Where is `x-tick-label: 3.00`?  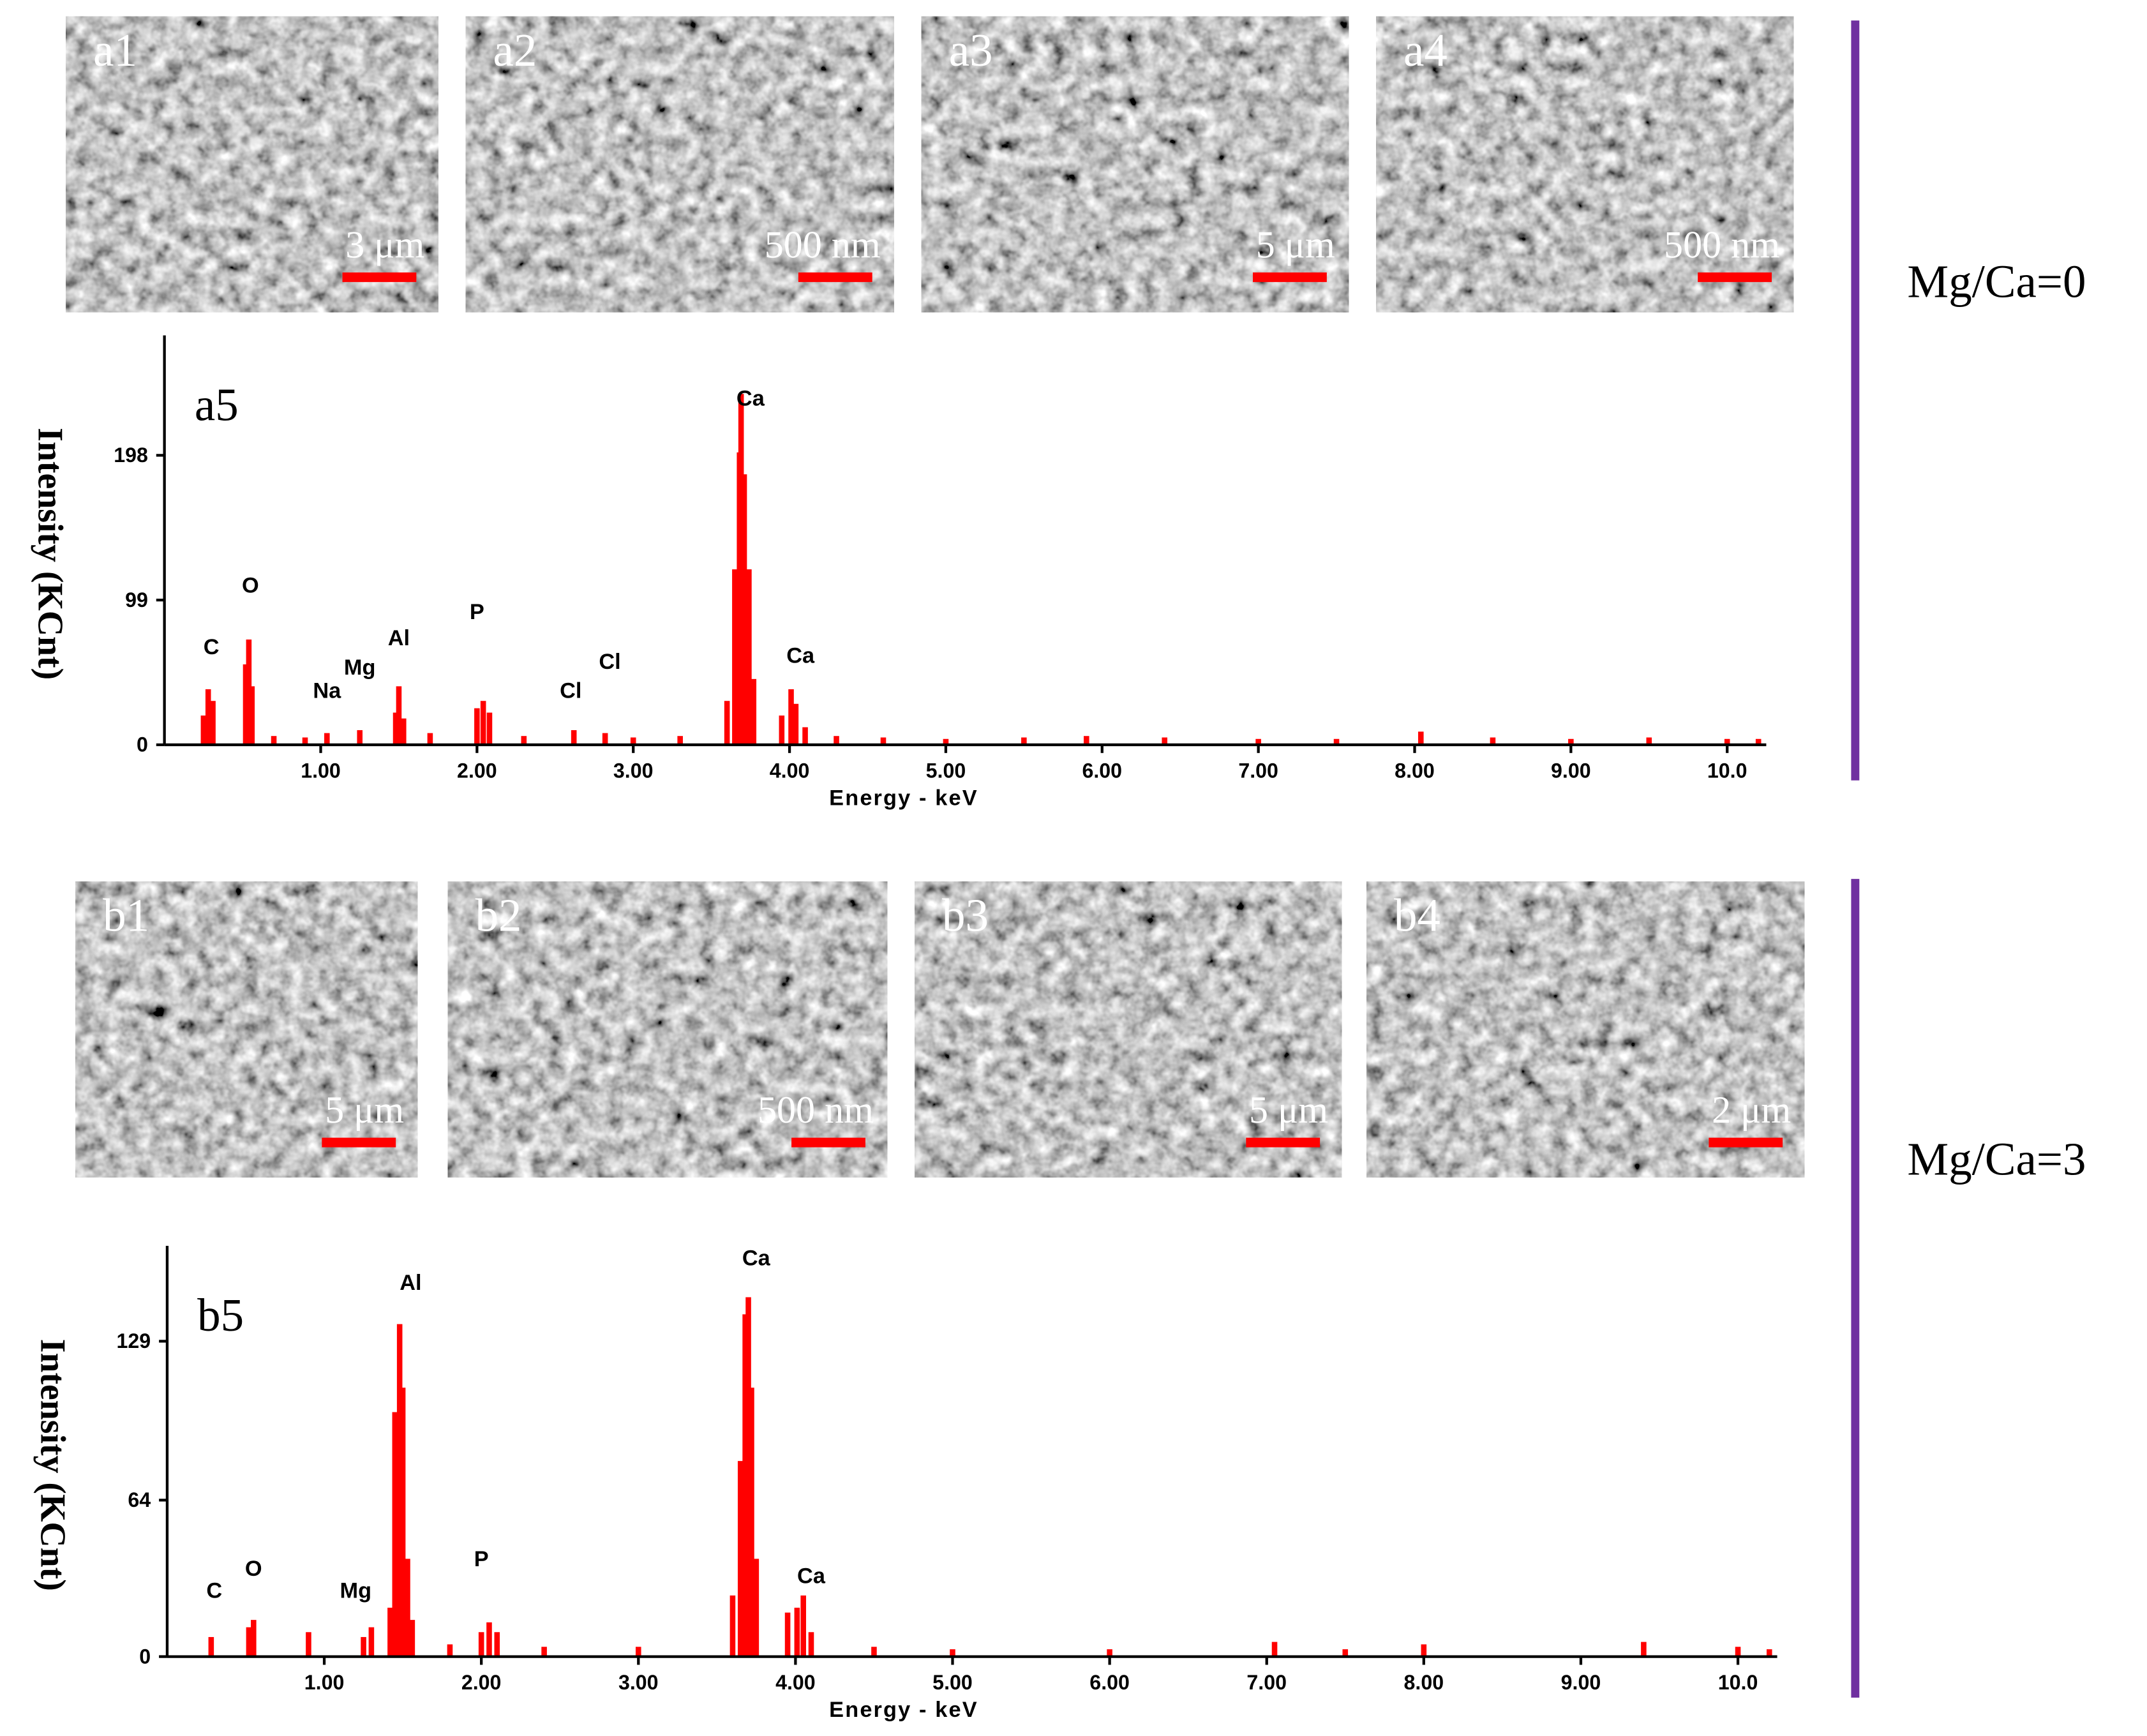
x-tick-label: 3.00 is located at coordinates (638, 1682).